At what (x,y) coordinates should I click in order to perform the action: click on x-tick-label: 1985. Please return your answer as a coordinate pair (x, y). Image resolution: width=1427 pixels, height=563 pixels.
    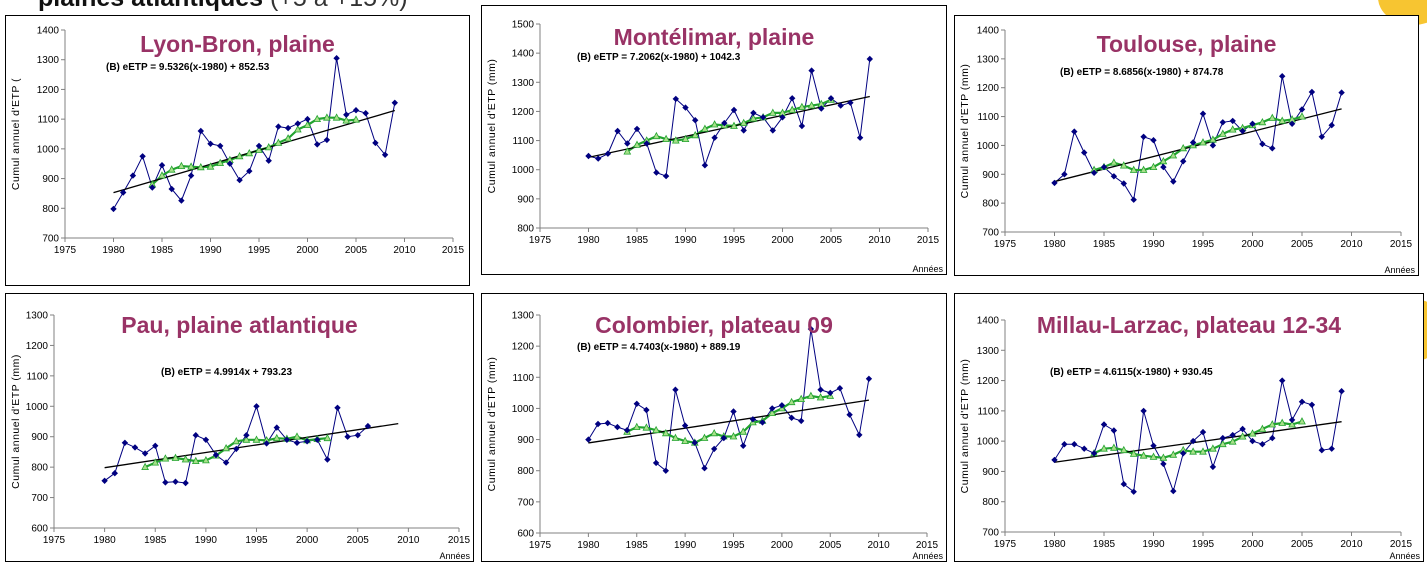
    Looking at the image, I should click on (162, 250).